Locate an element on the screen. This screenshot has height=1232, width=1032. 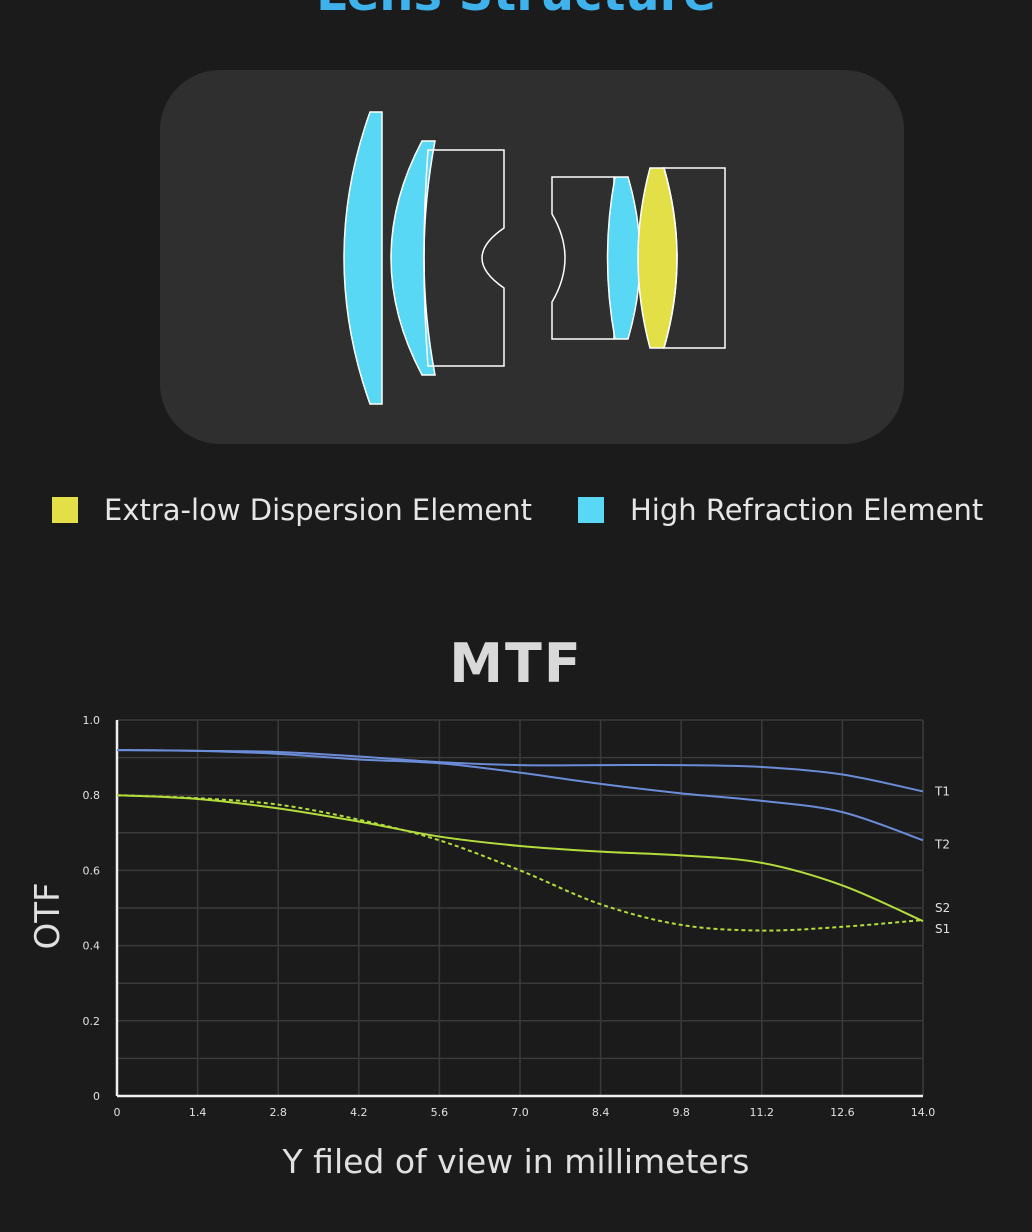
x-tick-label: 12.6 is located at coordinates (842, 1112).